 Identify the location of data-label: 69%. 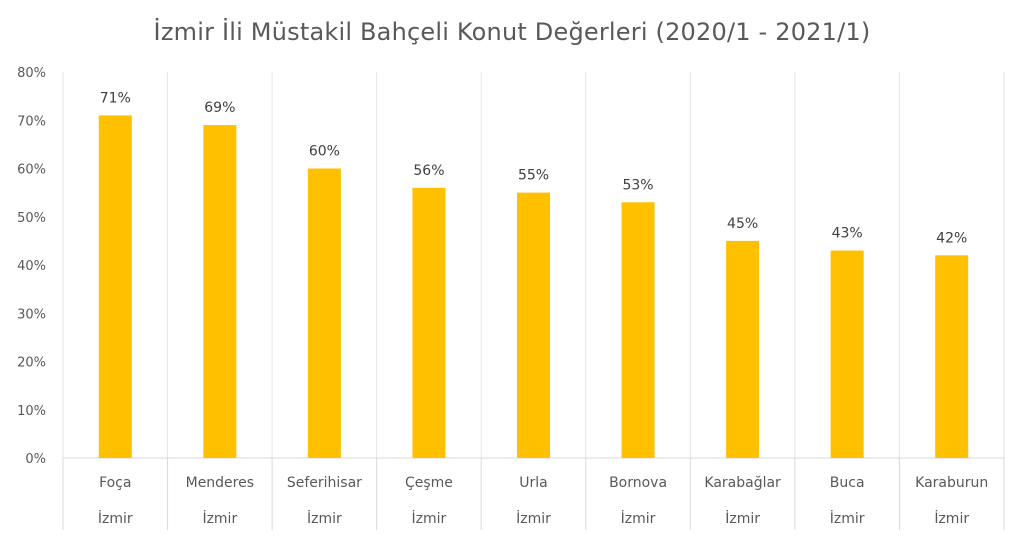
(219, 108).